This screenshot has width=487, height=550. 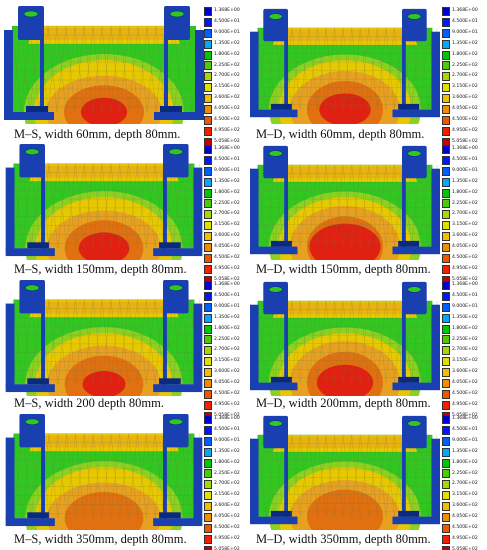 I want to click on legend-entry: 9.000E+01, so click(x=226, y=33).